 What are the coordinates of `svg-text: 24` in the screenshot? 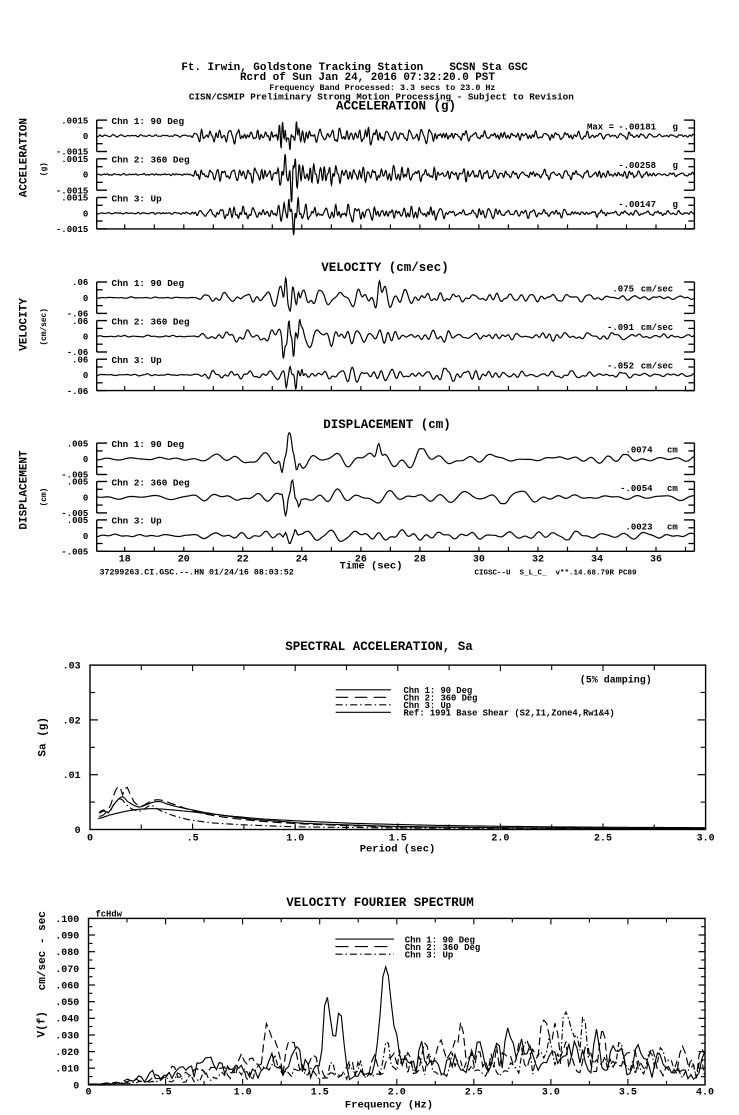 It's located at (302, 559).